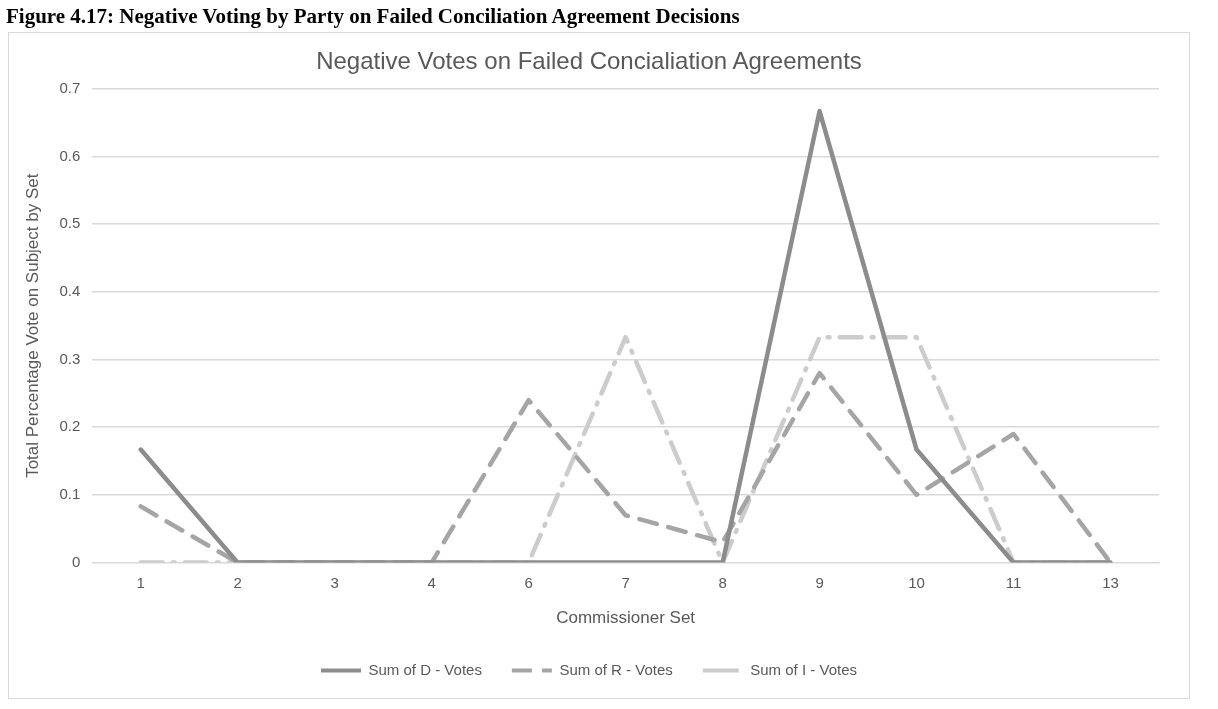 This screenshot has width=1218, height=709. I want to click on y-tick-label: 0.2, so click(70, 426).